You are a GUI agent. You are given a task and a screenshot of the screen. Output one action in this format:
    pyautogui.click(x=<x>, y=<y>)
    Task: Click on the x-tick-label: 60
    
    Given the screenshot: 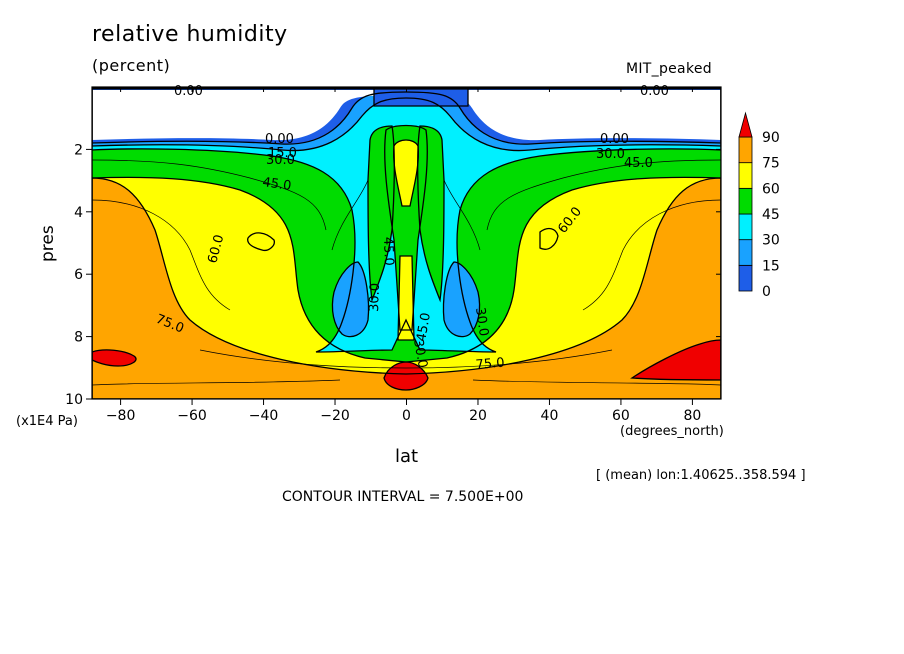 What is the action you would take?
    pyautogui.click(x=621, y=416)
    